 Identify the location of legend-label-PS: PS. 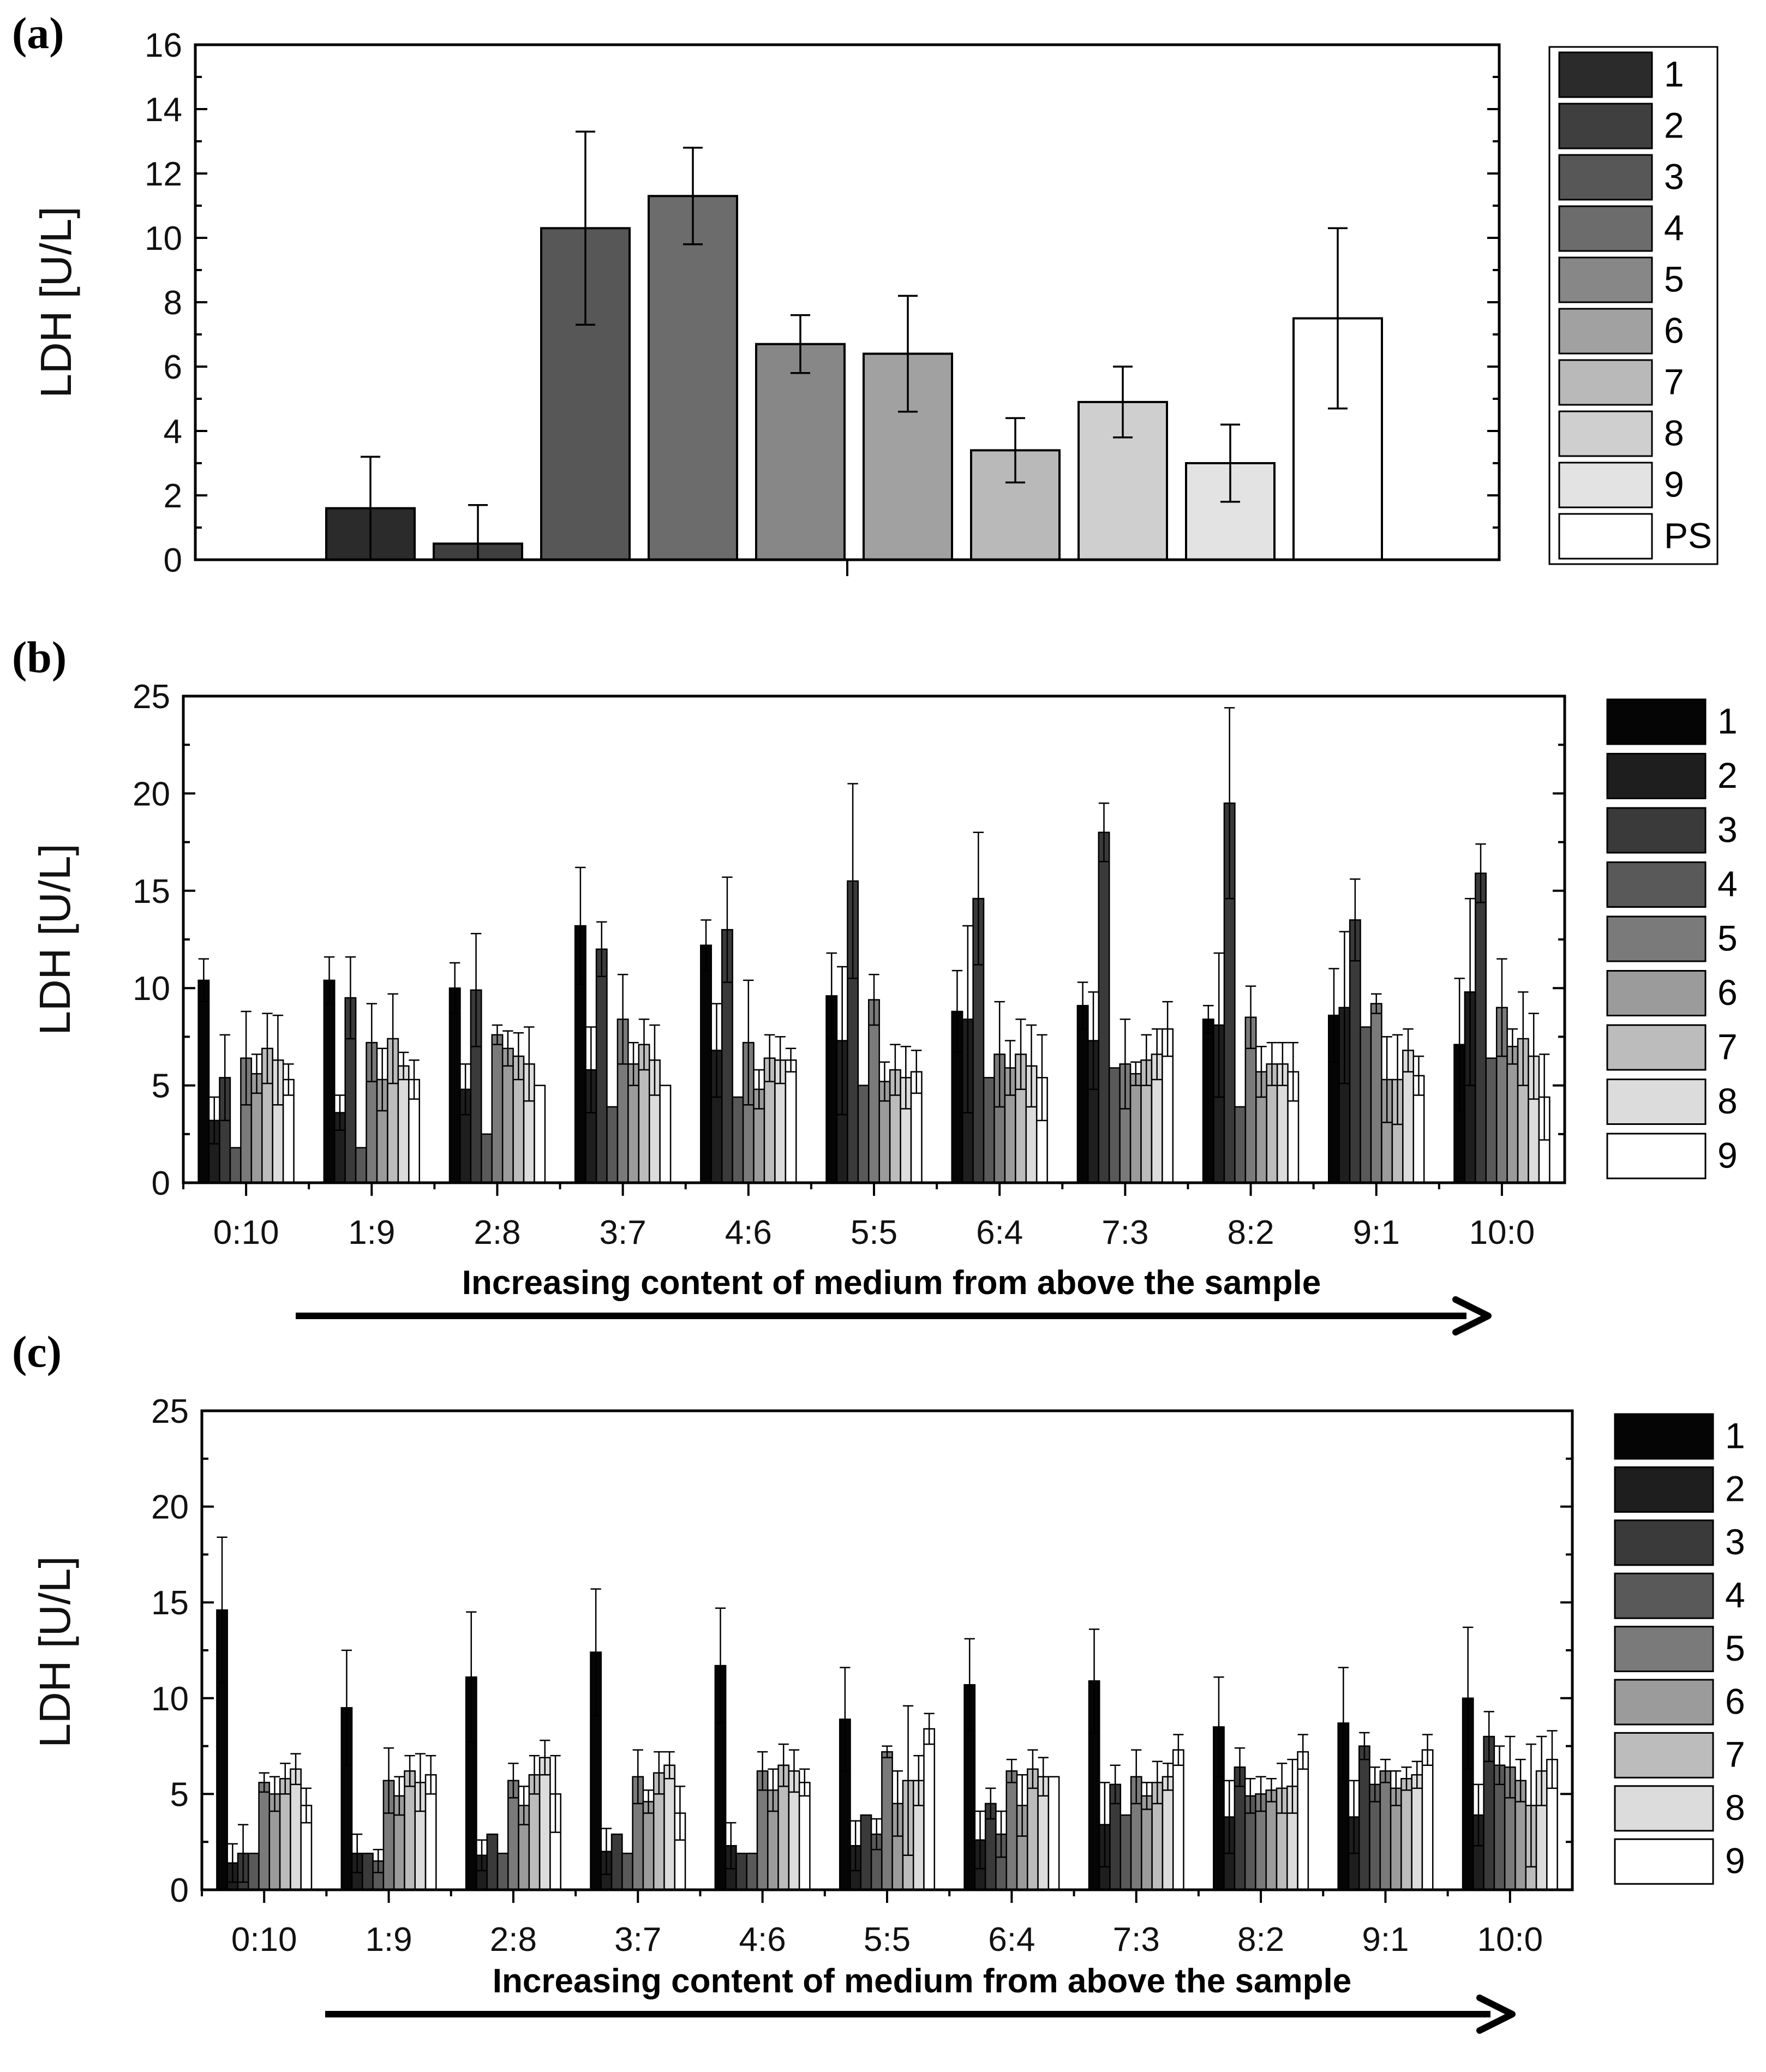
(1688, 535).